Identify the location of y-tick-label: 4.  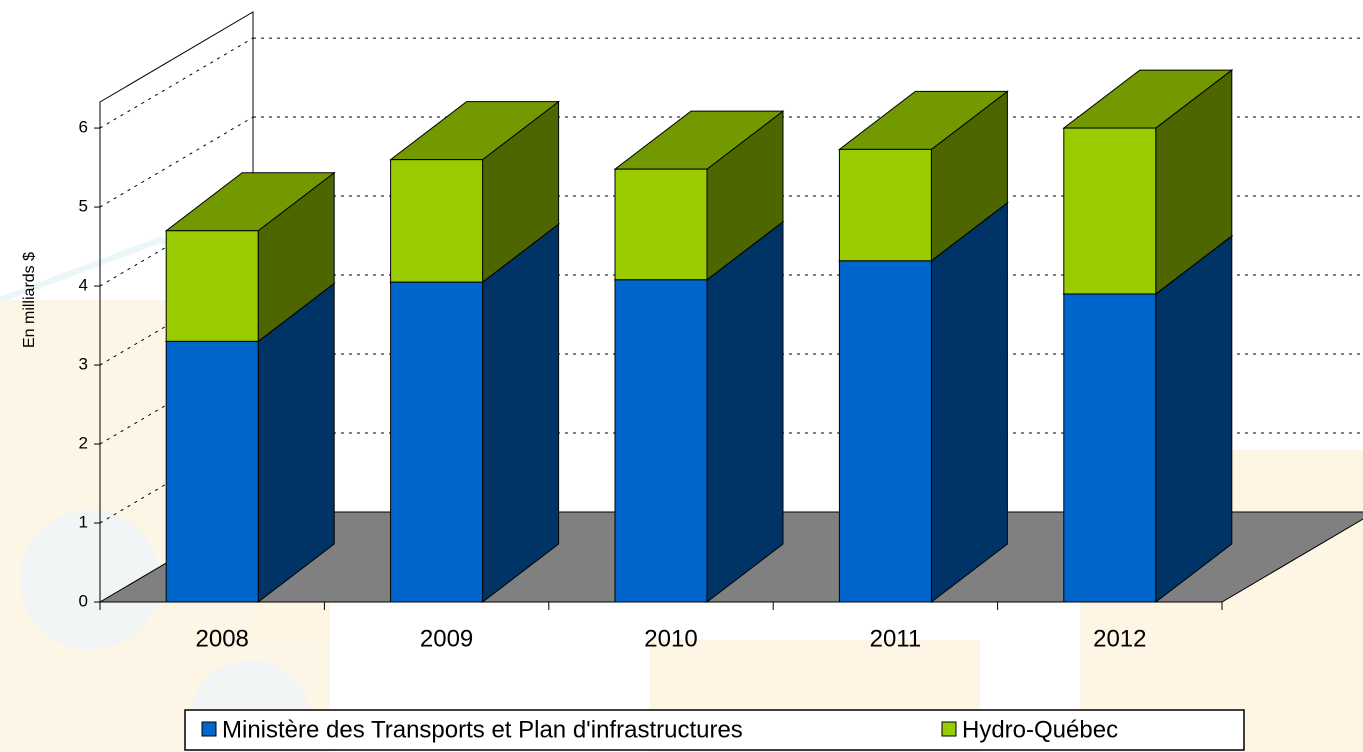
(83, 285).